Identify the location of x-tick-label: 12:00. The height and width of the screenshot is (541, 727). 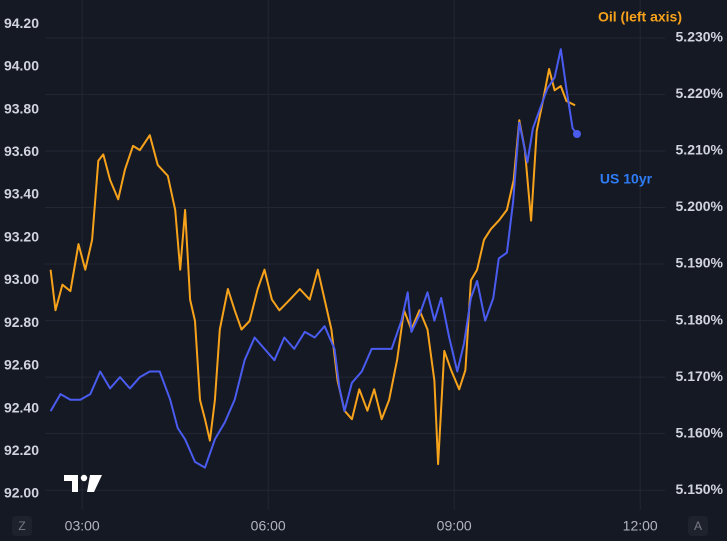
(640, 526).